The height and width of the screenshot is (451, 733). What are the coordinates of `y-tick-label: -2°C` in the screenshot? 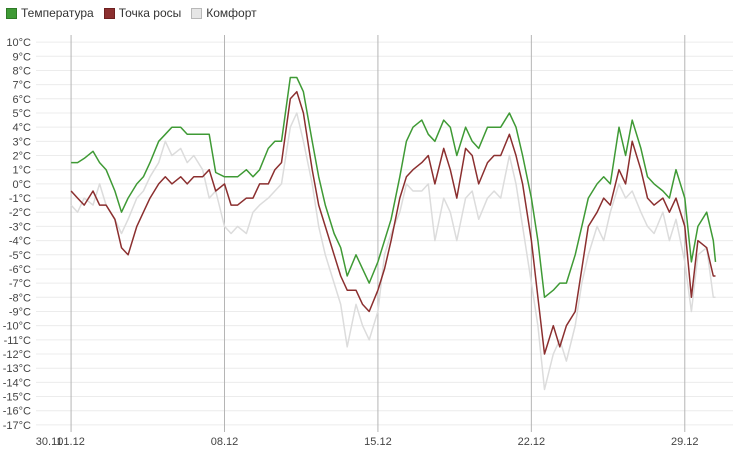 It's located at (20, 213).